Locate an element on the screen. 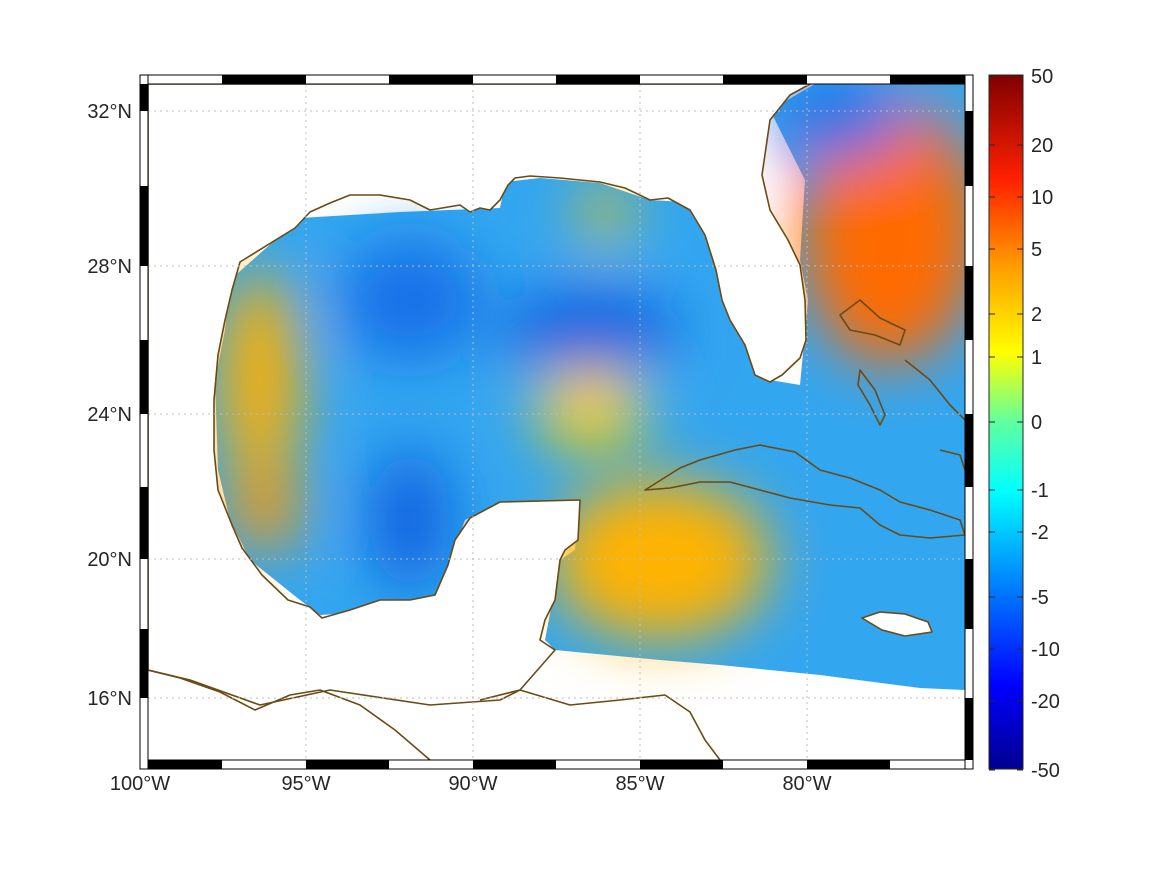  apalachee-warm-patch is located at coordinates (605, 215).